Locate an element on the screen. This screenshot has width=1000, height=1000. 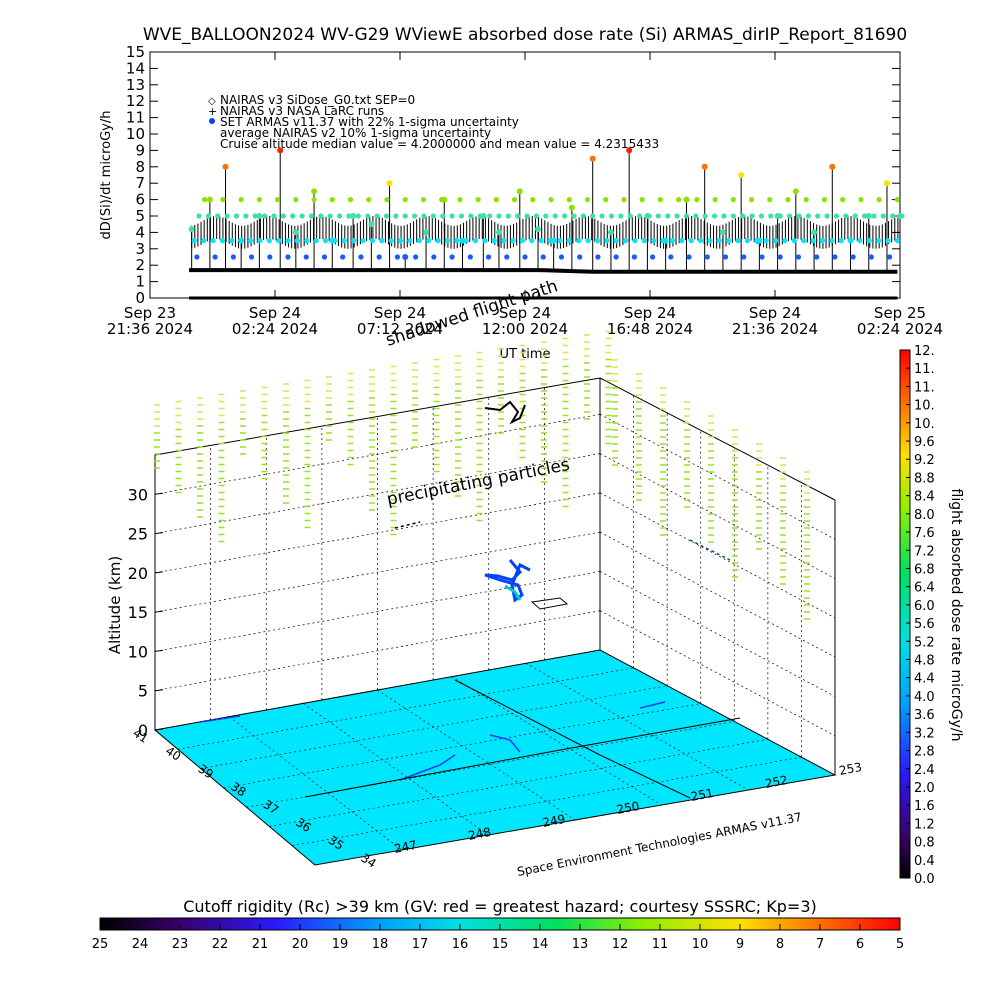
flight-track-box is located at coordinates (549, 603).